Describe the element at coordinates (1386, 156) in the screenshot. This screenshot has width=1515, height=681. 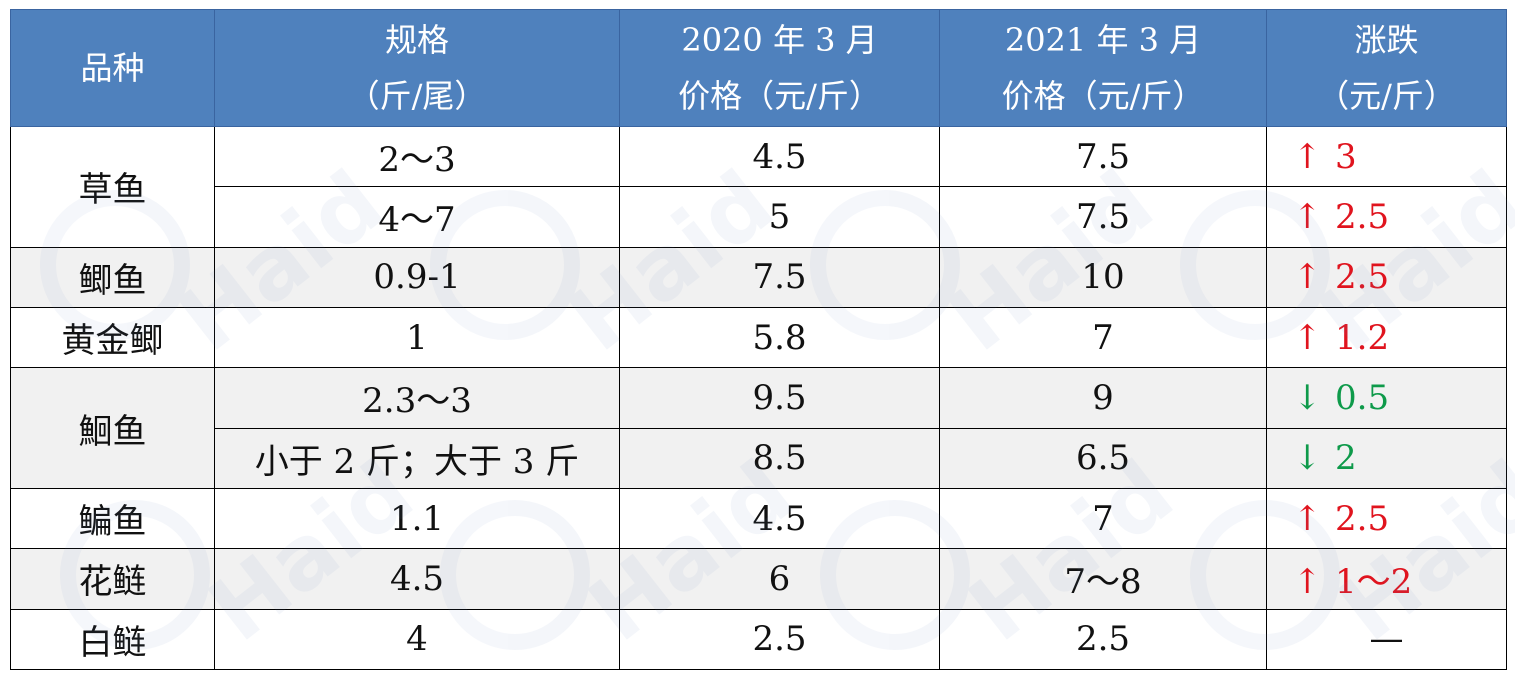
I see `change-cell: ↑ 3` at that location.